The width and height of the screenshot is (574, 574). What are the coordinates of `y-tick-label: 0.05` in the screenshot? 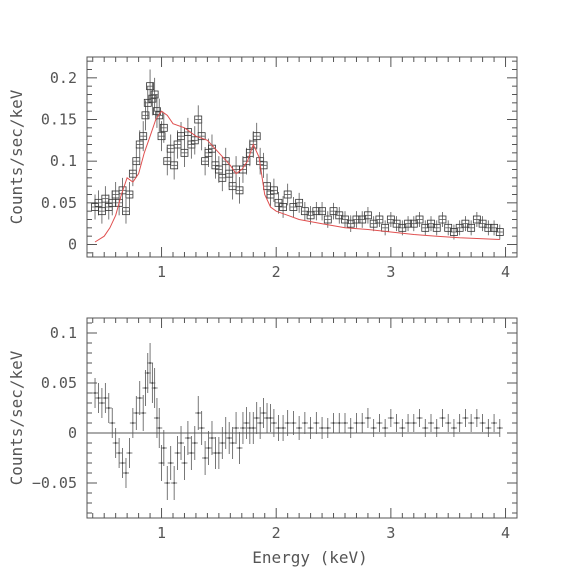 It's located at (59, 383).